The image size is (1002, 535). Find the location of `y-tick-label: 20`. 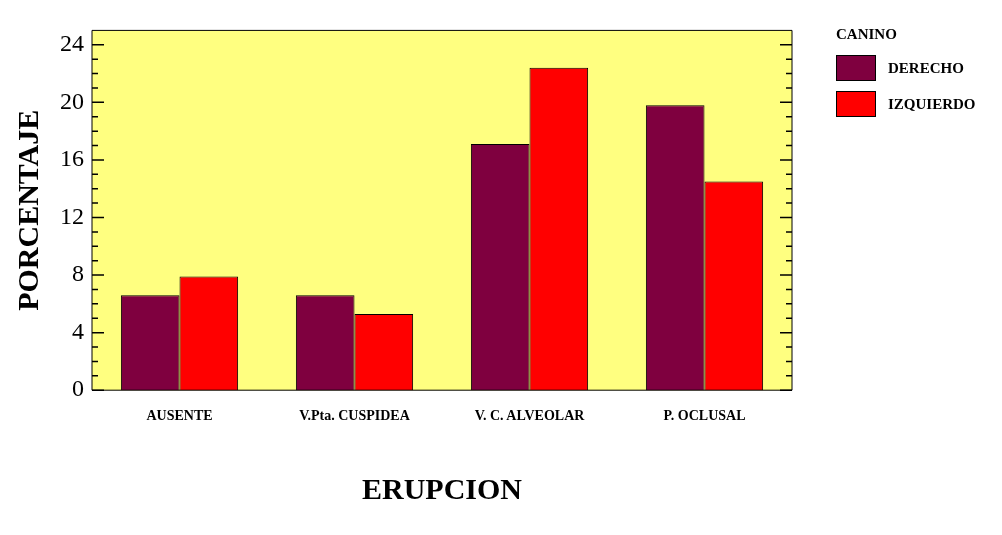

y-tick-label: 20 is located at coordinates (72, 100).